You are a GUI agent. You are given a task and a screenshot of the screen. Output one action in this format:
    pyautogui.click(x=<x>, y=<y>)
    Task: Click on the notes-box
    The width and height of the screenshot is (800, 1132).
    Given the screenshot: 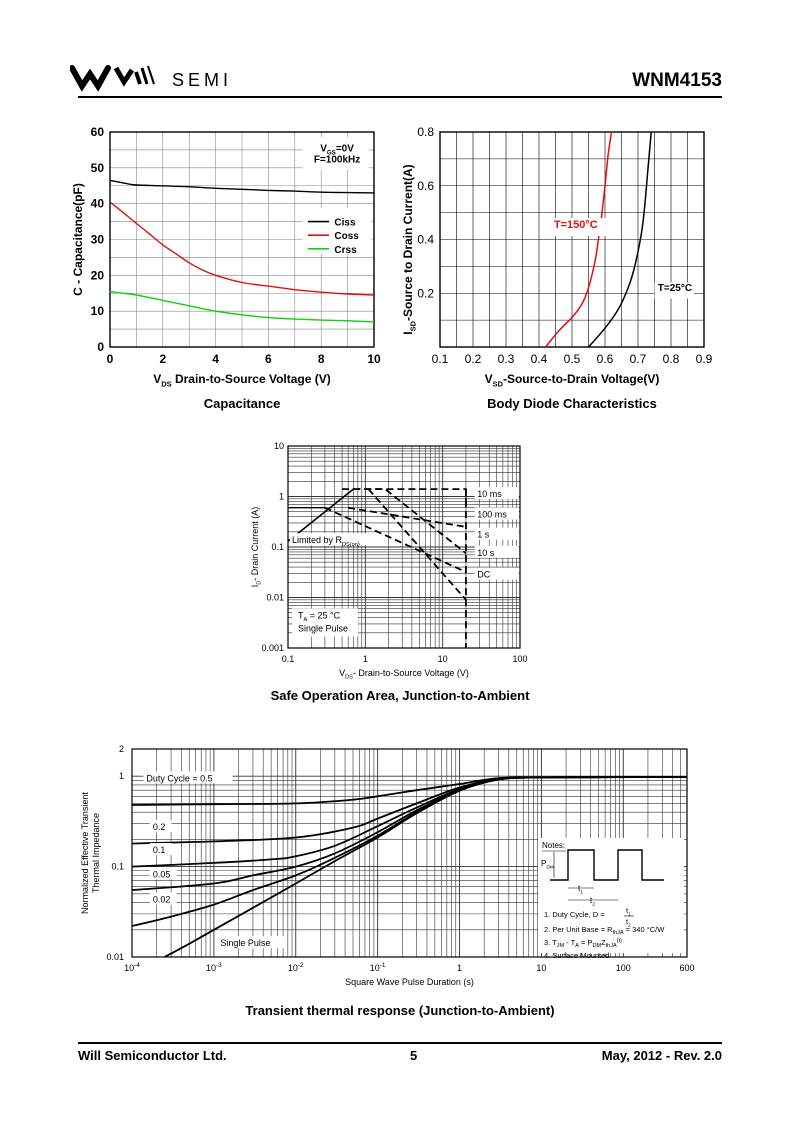 What is the action you would take?
    pyautogui.click(x=611, y=895)
    